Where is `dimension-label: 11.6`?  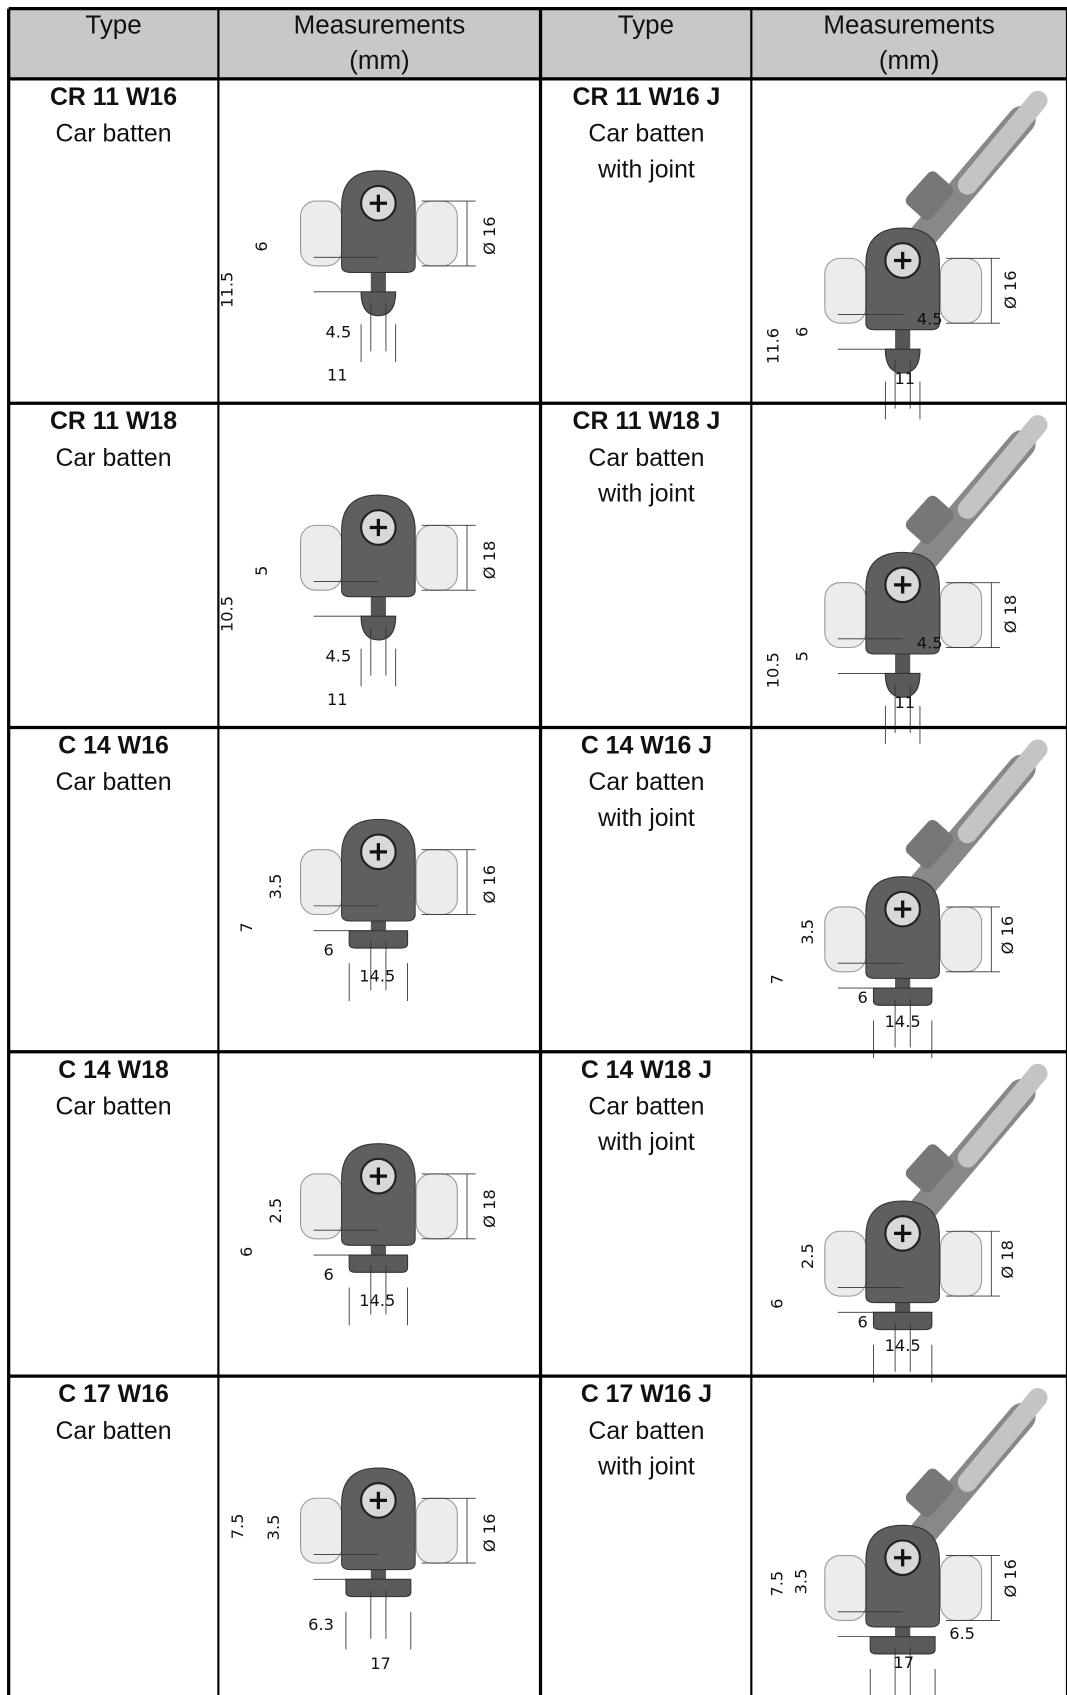
dimension-label: 11.6 is located at coordinates (772, 346).